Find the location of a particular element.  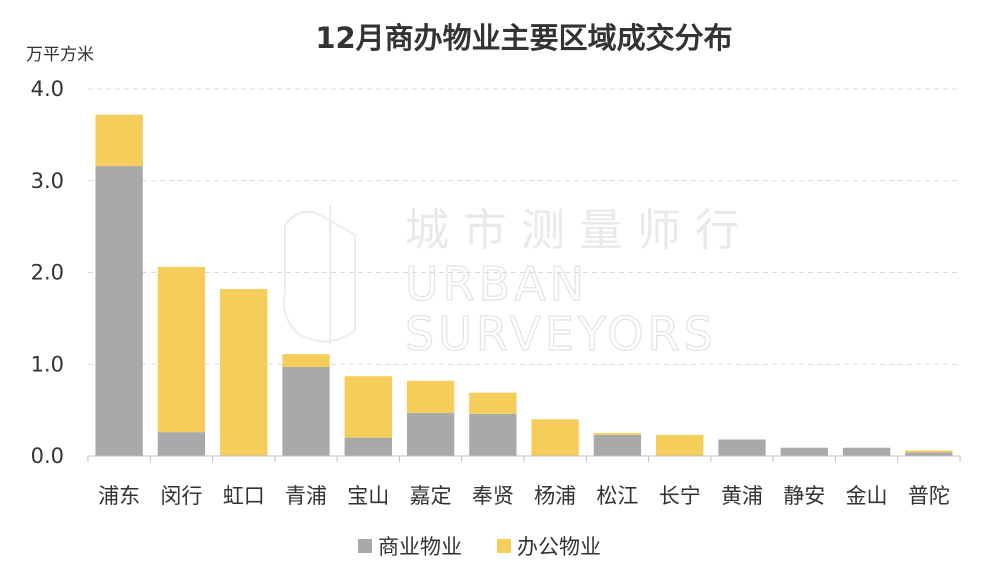

x-tick-label: 普陀 is located at coordinates (929, 496).